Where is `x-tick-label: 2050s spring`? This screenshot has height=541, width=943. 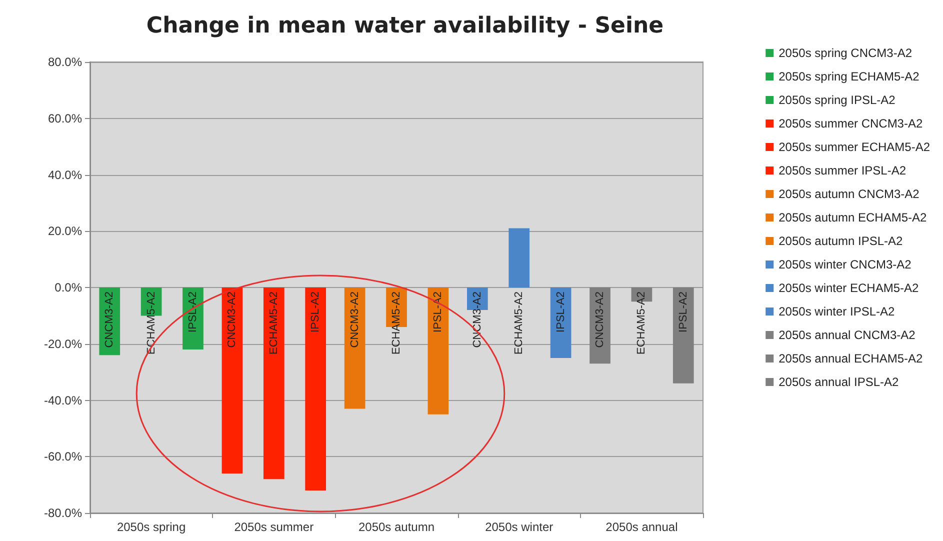 x-tick-label: 2050s spring is located at coordinates (151, 527).